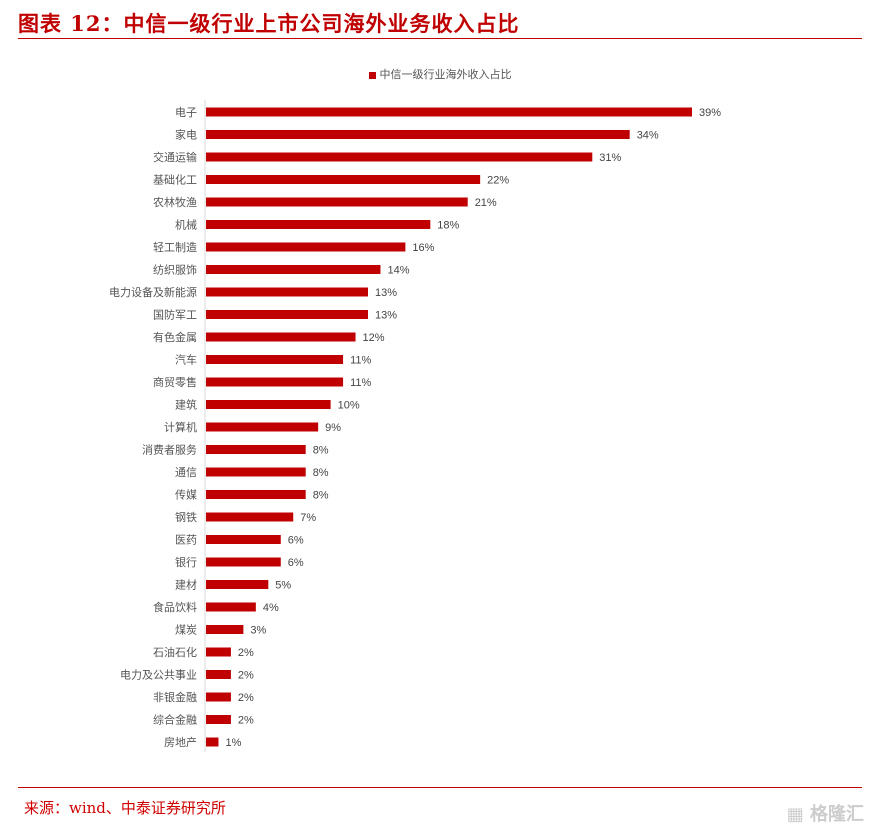 The height and width of the screenshot is (834, 880). Describe the element at coordinates (153, 292) in the screenshot. I see `category-label: 电力设备及新能源` at that location.